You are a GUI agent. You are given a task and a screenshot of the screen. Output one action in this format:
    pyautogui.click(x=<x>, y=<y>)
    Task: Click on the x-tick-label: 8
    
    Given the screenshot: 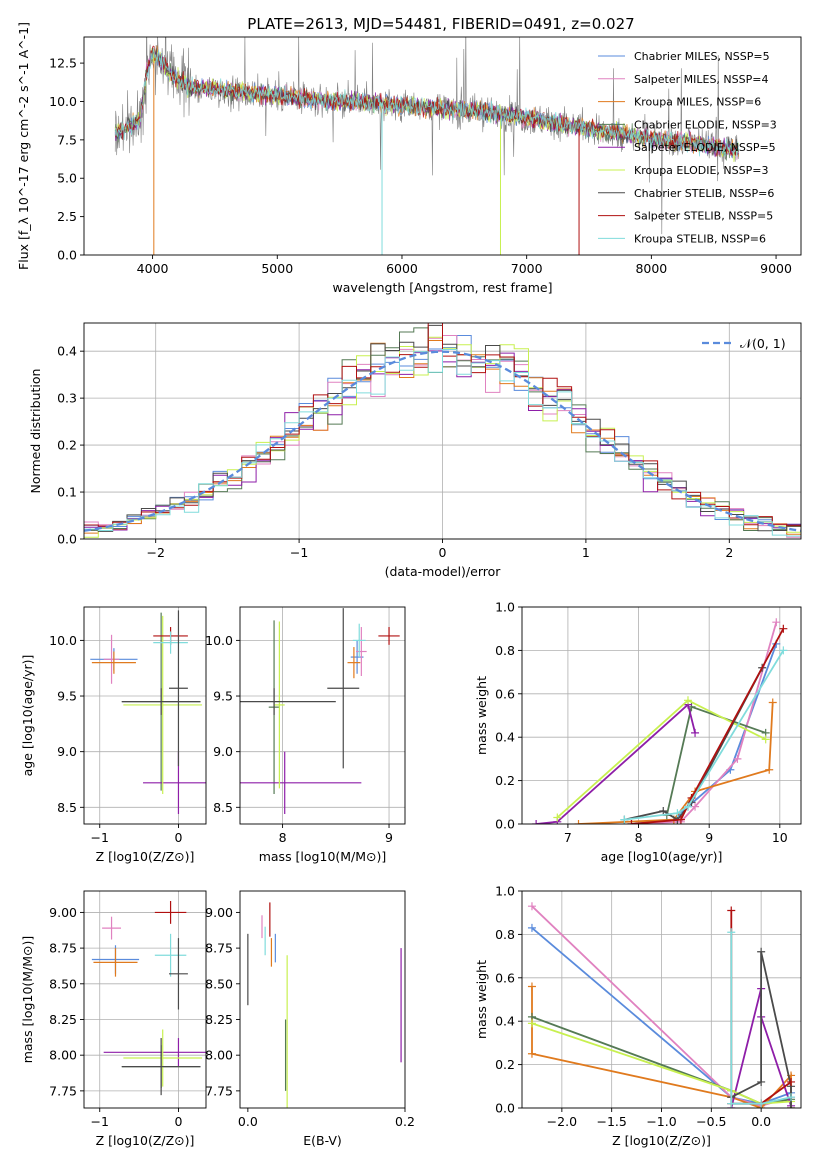 What is the action you would take?
    pyautogui.click(x=283, y=837)
    